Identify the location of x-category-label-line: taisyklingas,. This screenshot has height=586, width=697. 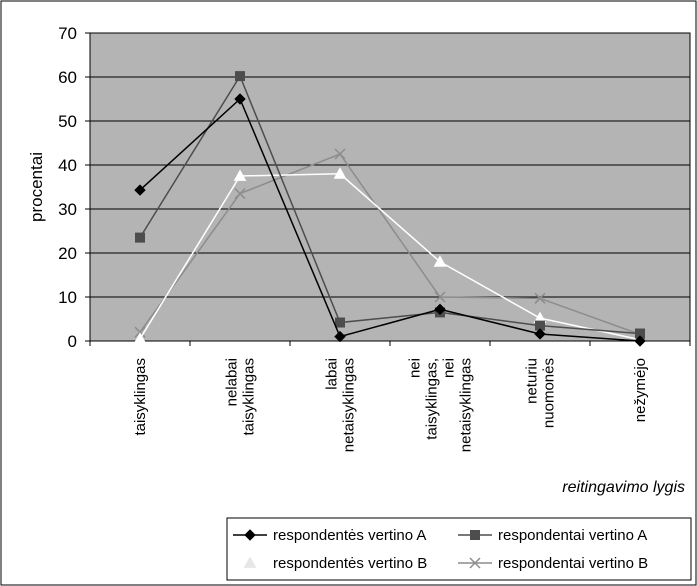
(432, 399).